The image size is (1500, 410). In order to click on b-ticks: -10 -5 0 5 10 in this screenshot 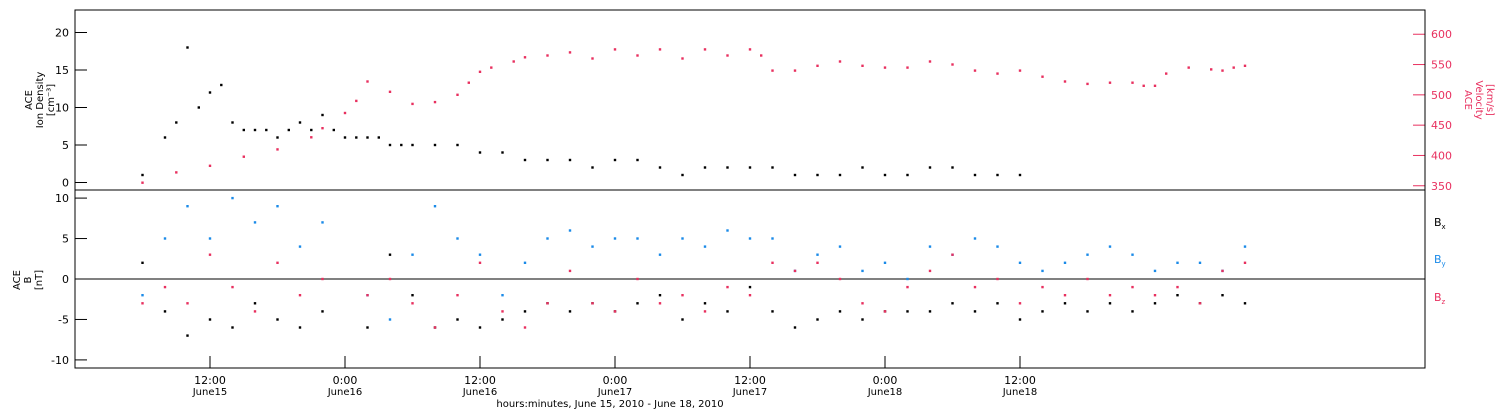, I will do `click(69, 279)`.